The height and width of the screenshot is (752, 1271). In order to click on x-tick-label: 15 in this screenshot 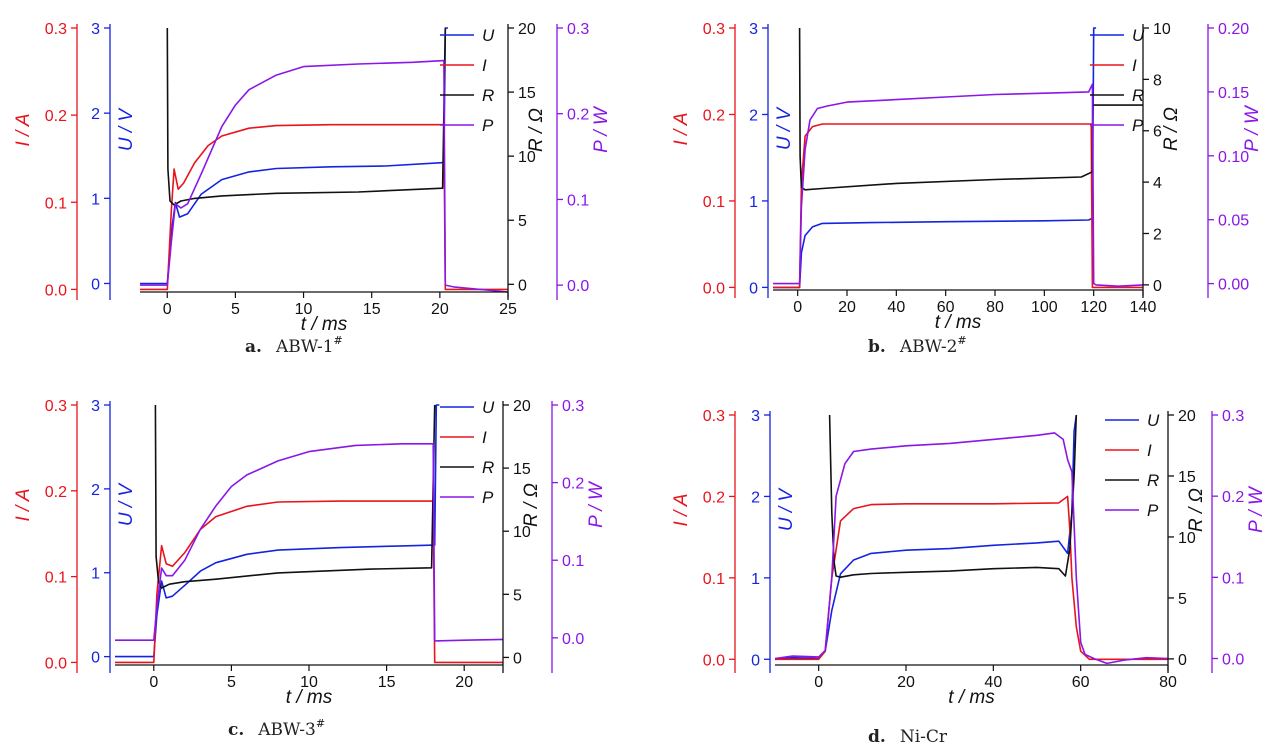, I will do `click(387, 682)`.